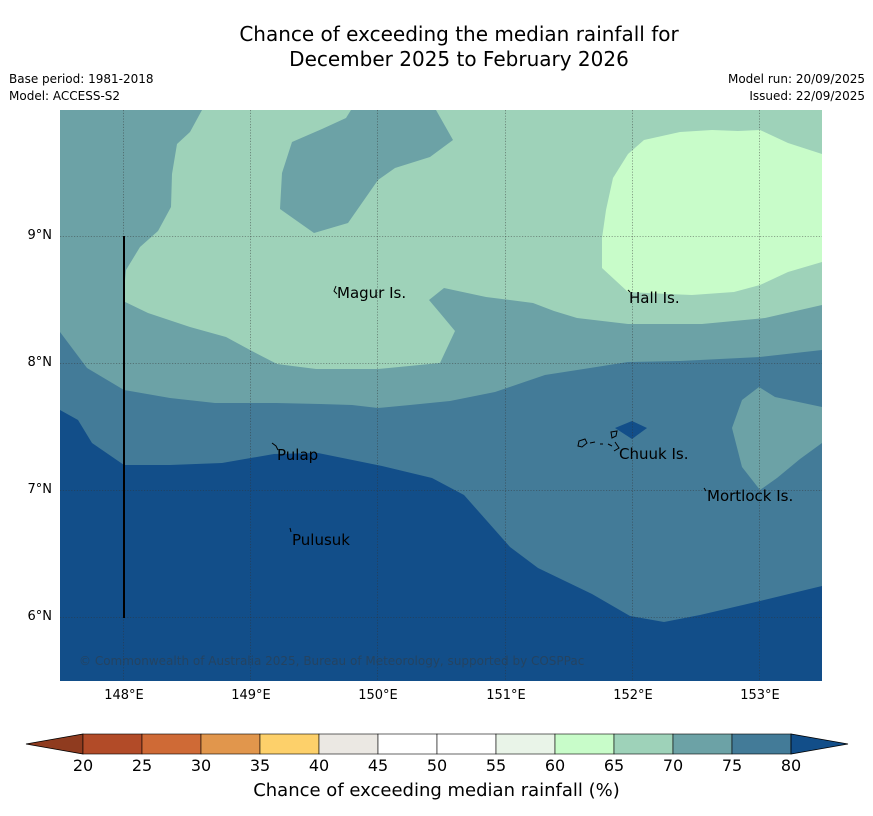  Describe the element at coordinates (40, 616) in the screenshot. I see `lat-label-6: 6°N` at that location.